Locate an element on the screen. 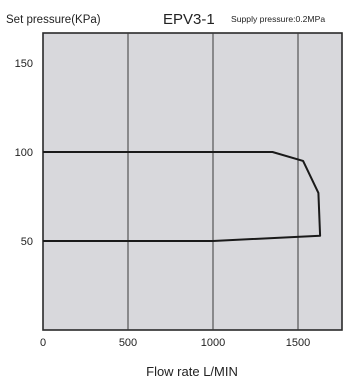 This screenshot has width=356, height=383. x-tick-label: 0 is located at coordinates (43, 343).